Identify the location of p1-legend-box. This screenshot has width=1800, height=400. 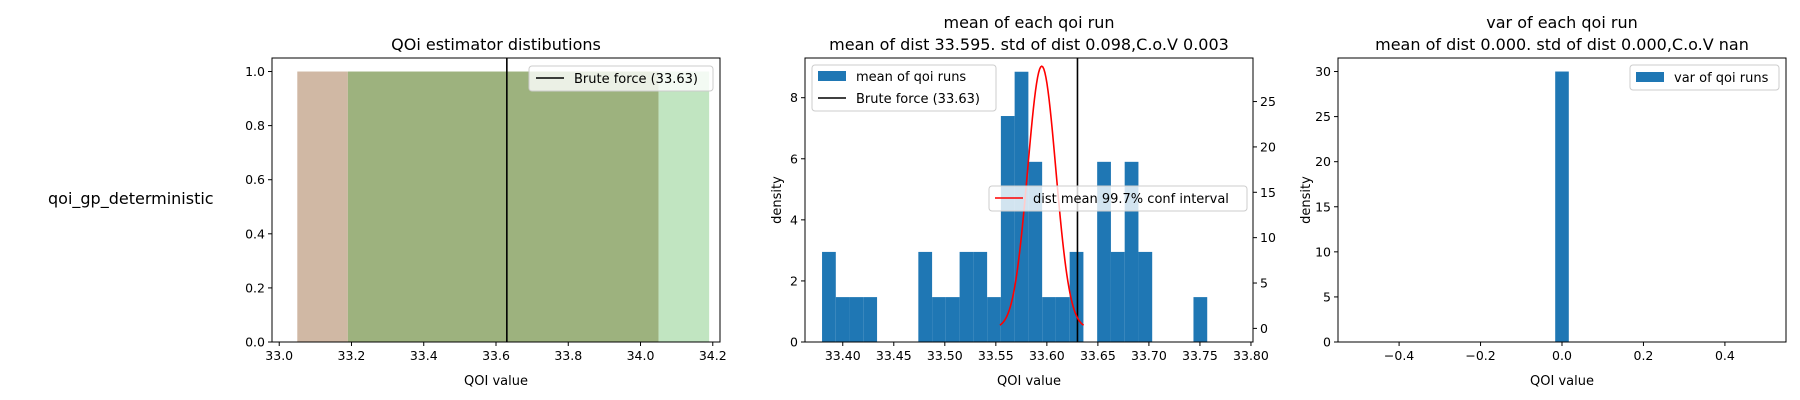
(621, 78).